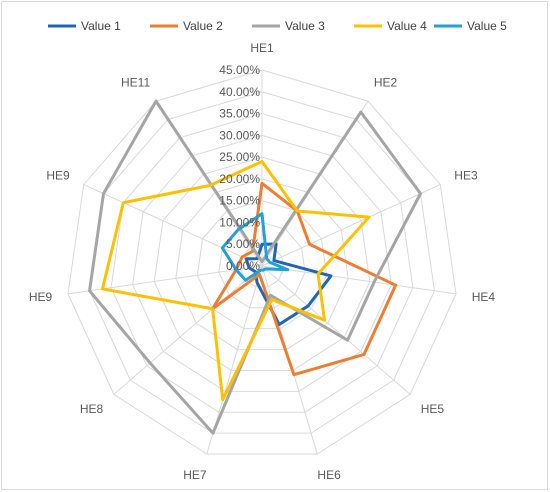  I want to click on category-label: HE8, so click(92, 409).